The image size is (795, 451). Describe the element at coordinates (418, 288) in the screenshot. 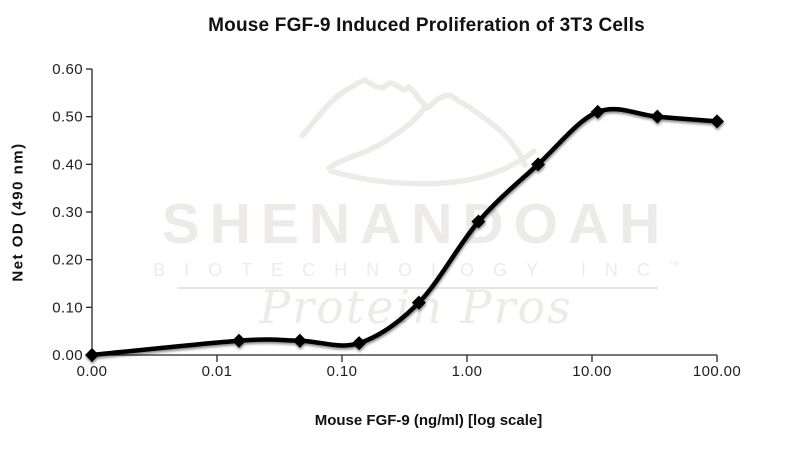

I see `watermark-divider` at that location.